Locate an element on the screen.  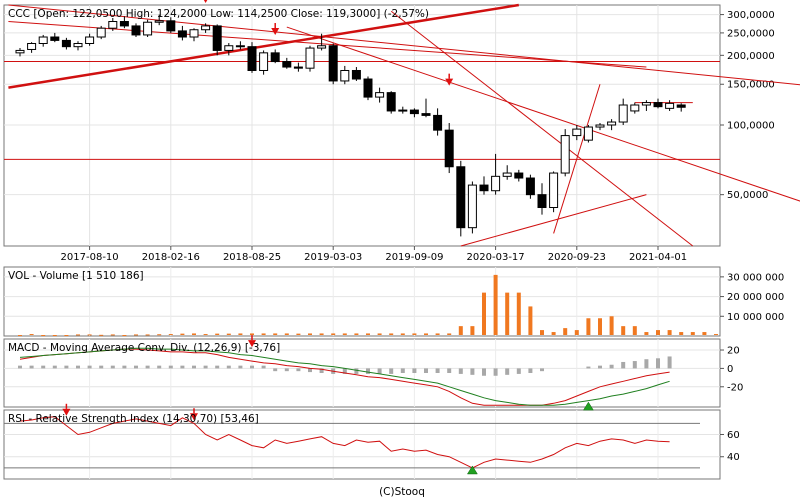
macd-lines is located at coordinates (344, 376).